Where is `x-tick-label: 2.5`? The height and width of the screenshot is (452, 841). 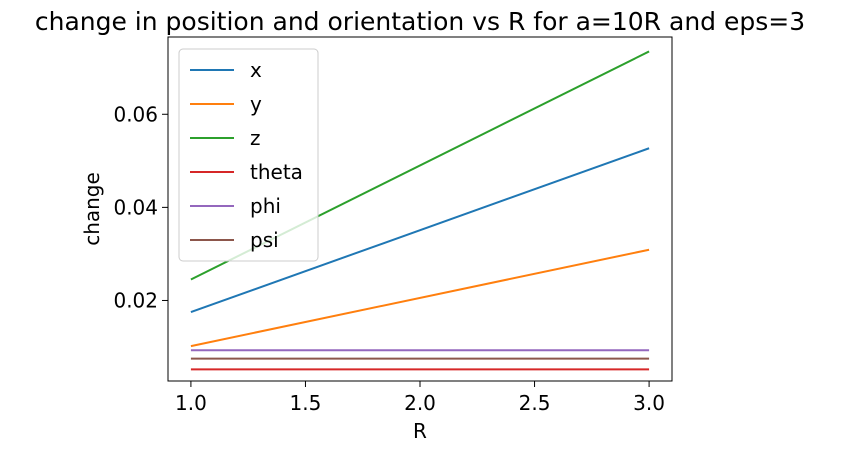
x-tick-label: 2.5 is located at coordinates (535, 403).